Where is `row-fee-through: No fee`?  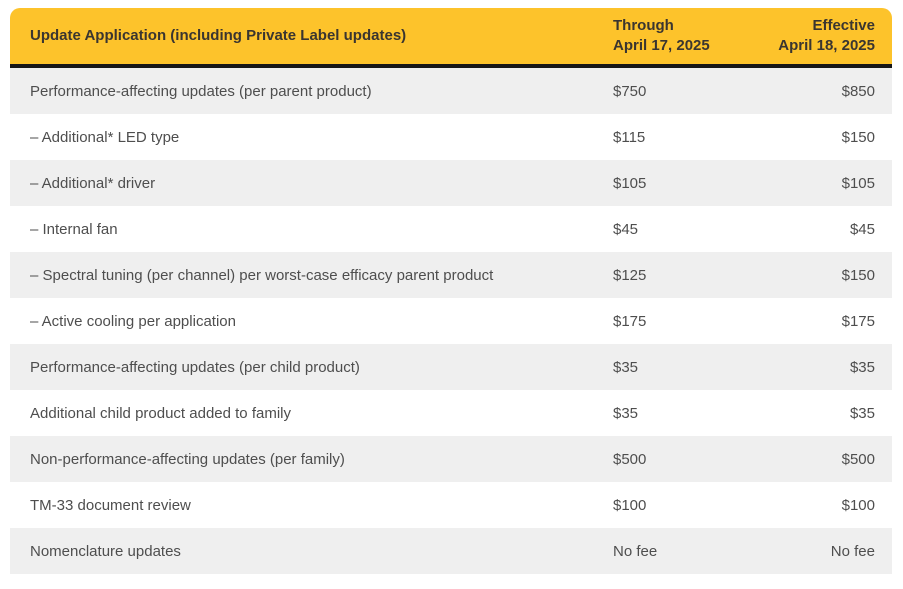 row-fee-through: No fee is located at coordinates (635, 551).